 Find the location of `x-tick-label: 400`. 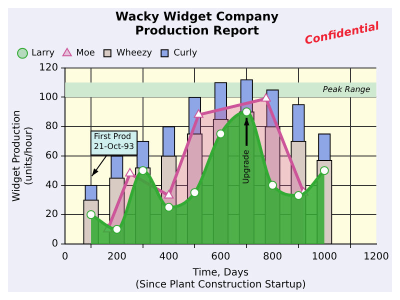

x-tick-label: 400 is located at coordinates (168, 257).